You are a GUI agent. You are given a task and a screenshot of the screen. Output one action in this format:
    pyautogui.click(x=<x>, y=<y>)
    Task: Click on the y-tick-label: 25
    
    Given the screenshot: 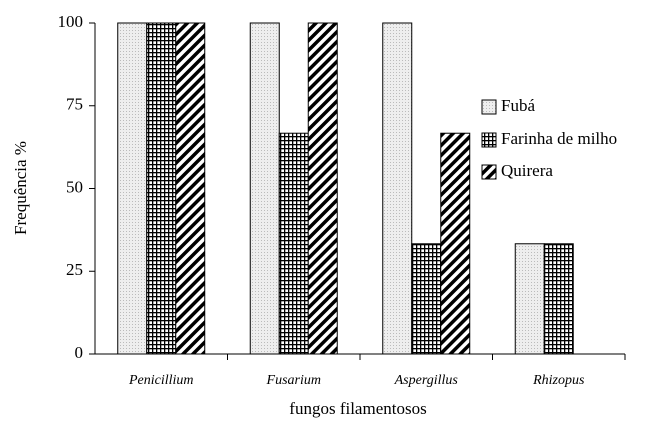 What is the action you would take?
    pyautogui.click(x=74, y=269)
    